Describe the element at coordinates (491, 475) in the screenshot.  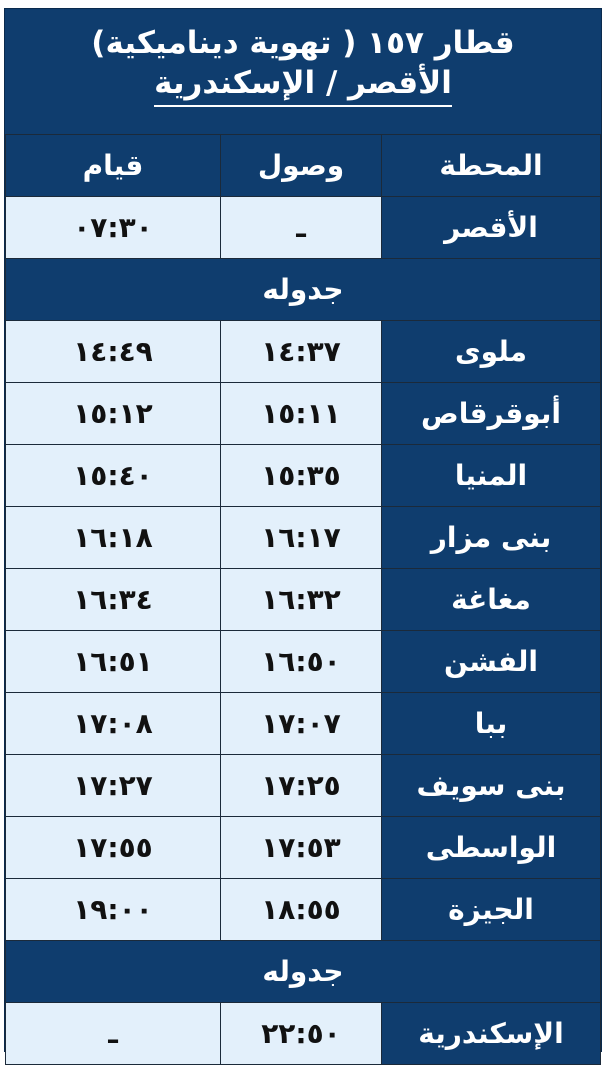
I see `station-cell: المنيا` at that location.